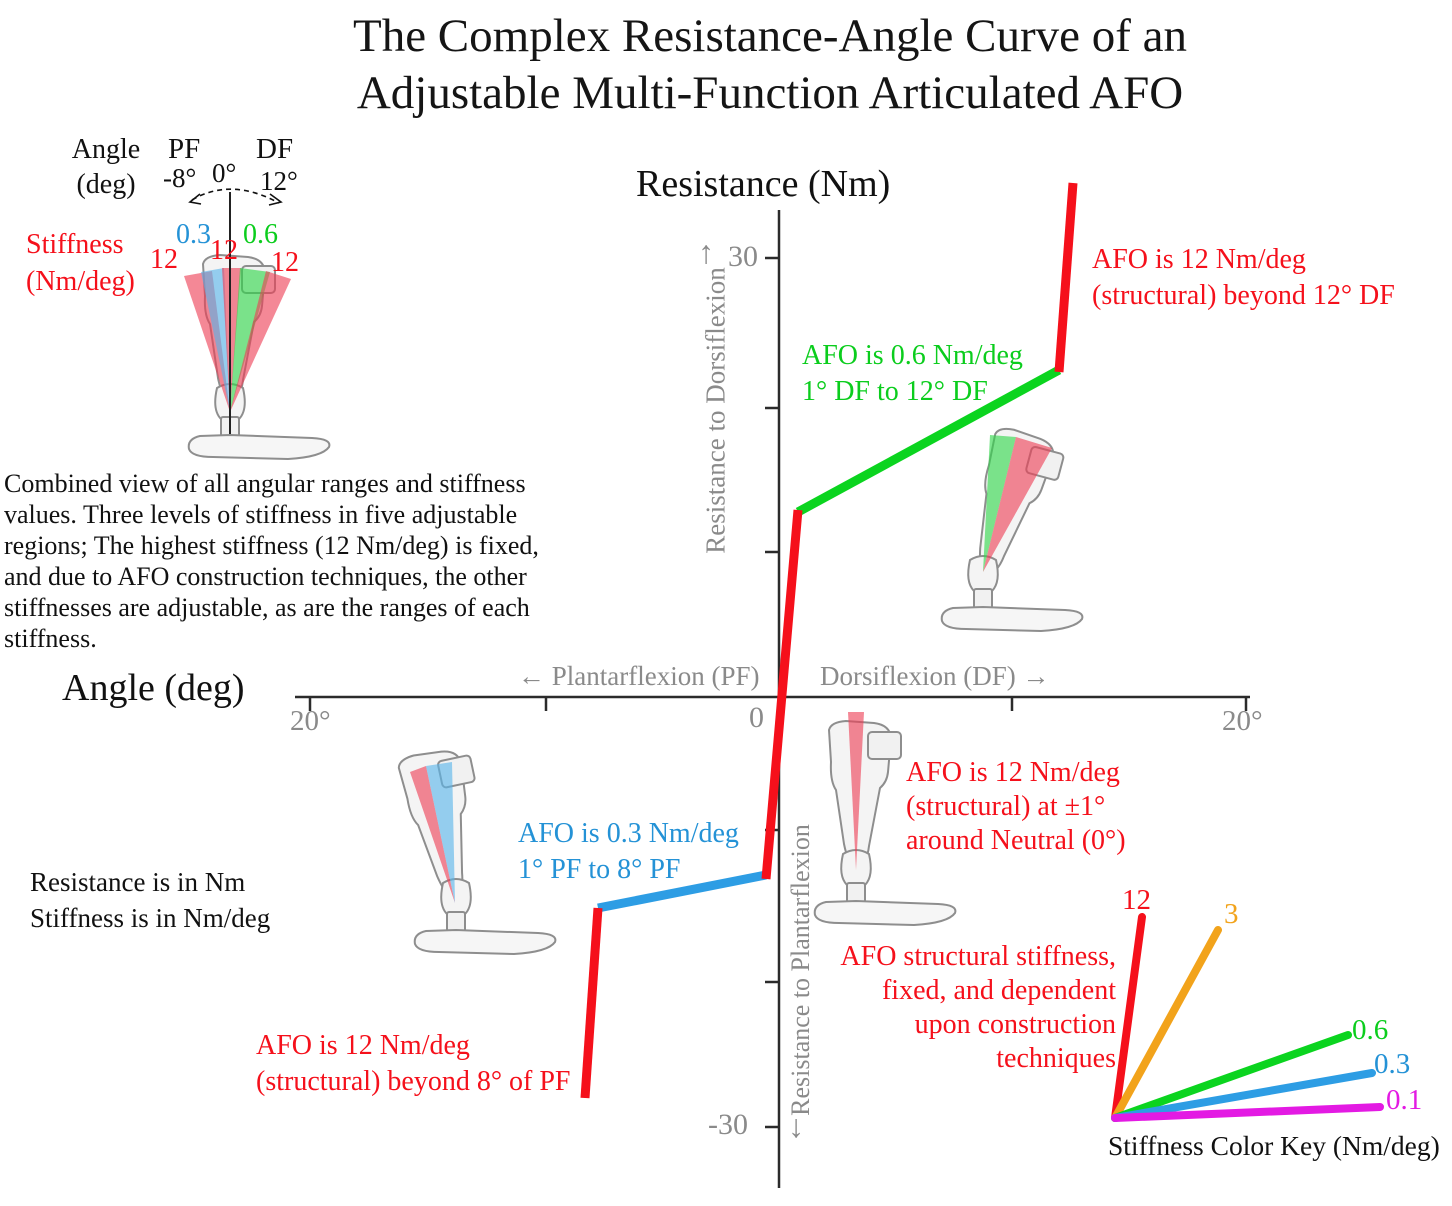 The width and height of the screenshot is (1452, 1206). I want to click on x-direction-label-pf: ← Plantarflexion (PF), so click(639, 676).